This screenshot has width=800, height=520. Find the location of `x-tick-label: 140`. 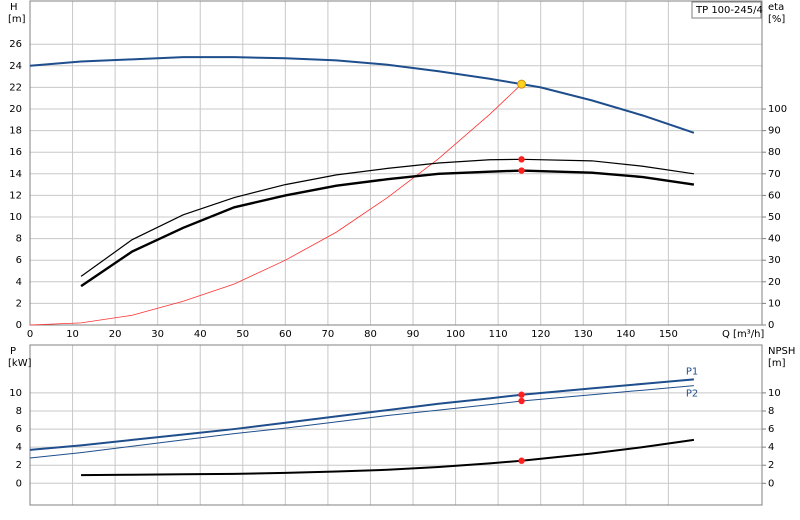

x-tick-label: 140 is located at coordinates (625, 334).